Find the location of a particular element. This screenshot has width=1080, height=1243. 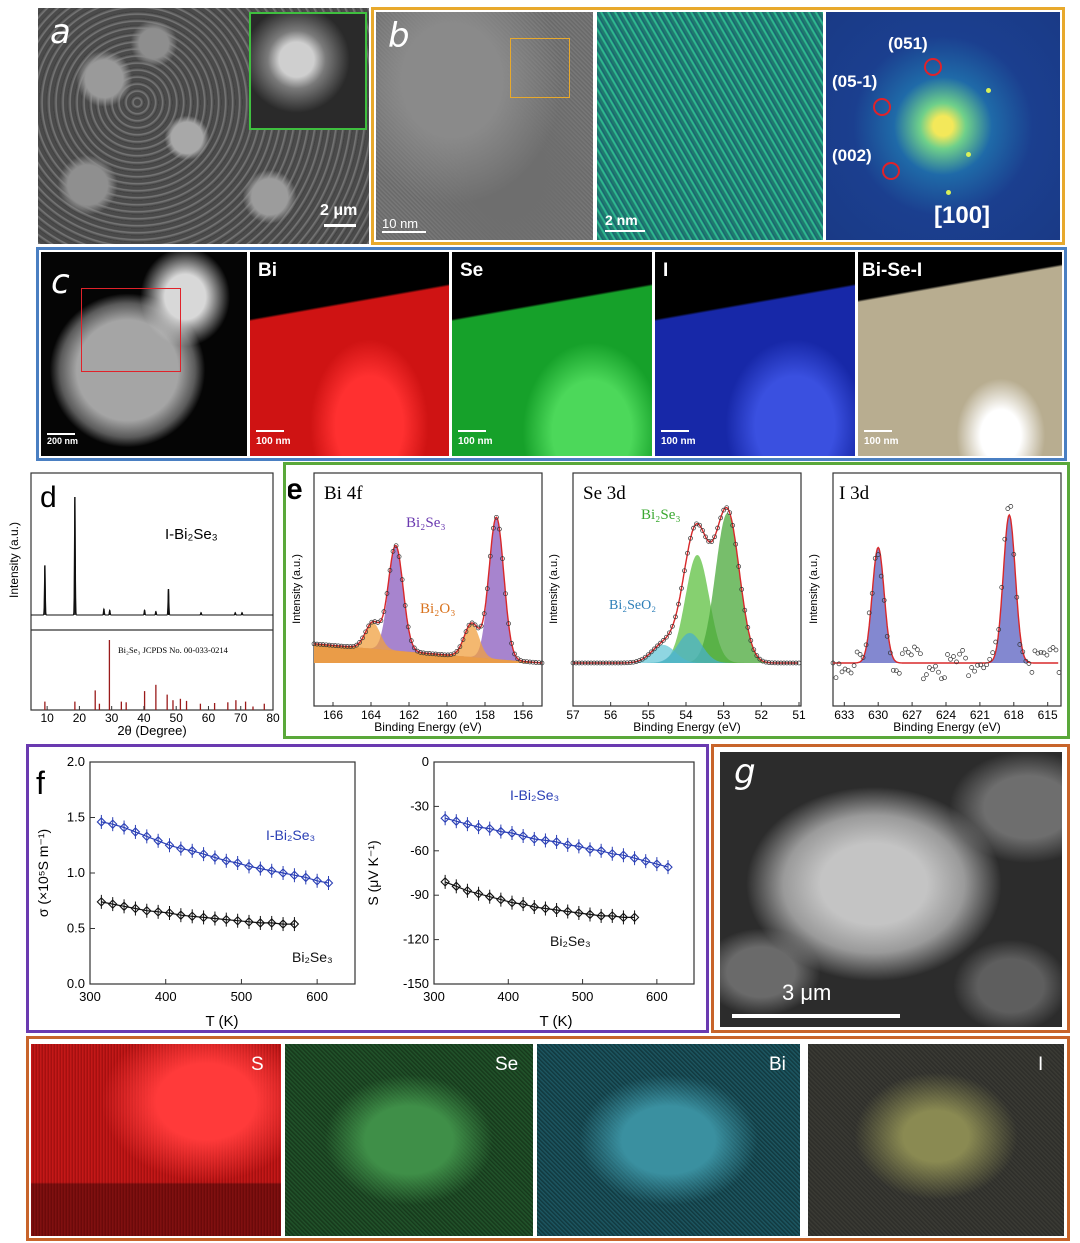

xtick-label-3: 600 is located at coordinates (657, 996).